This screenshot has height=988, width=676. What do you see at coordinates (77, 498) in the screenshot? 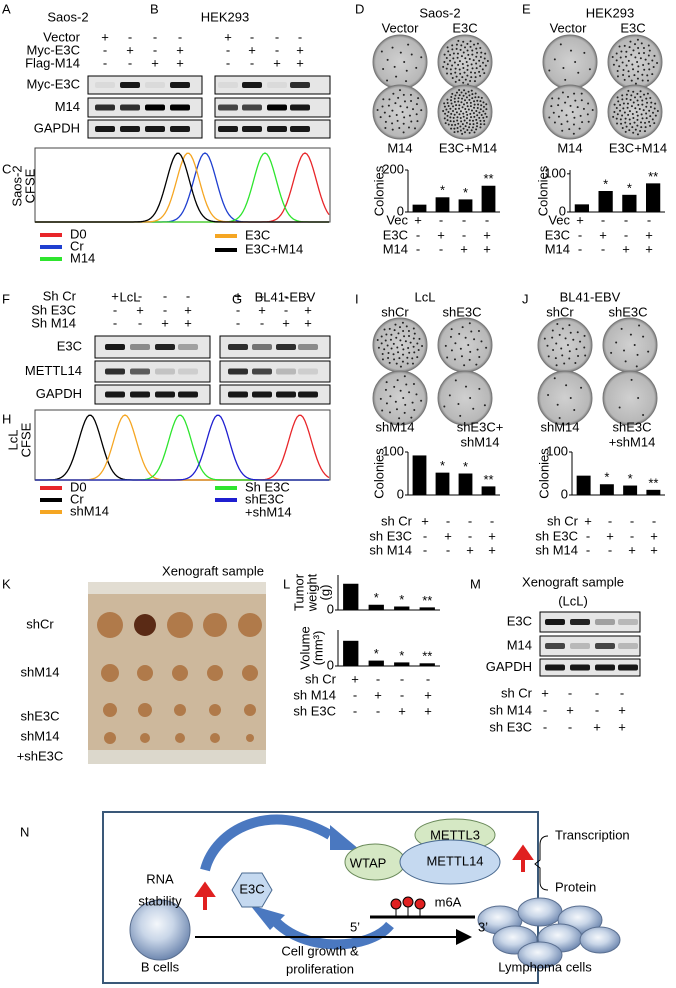
I see `legend-label: Cr` at bounding box center [77, 498].